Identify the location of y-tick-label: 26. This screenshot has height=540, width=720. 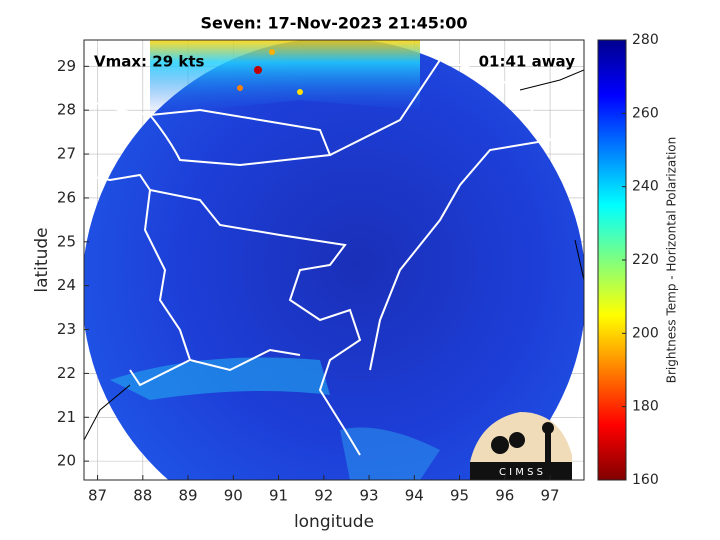
(66, 197).